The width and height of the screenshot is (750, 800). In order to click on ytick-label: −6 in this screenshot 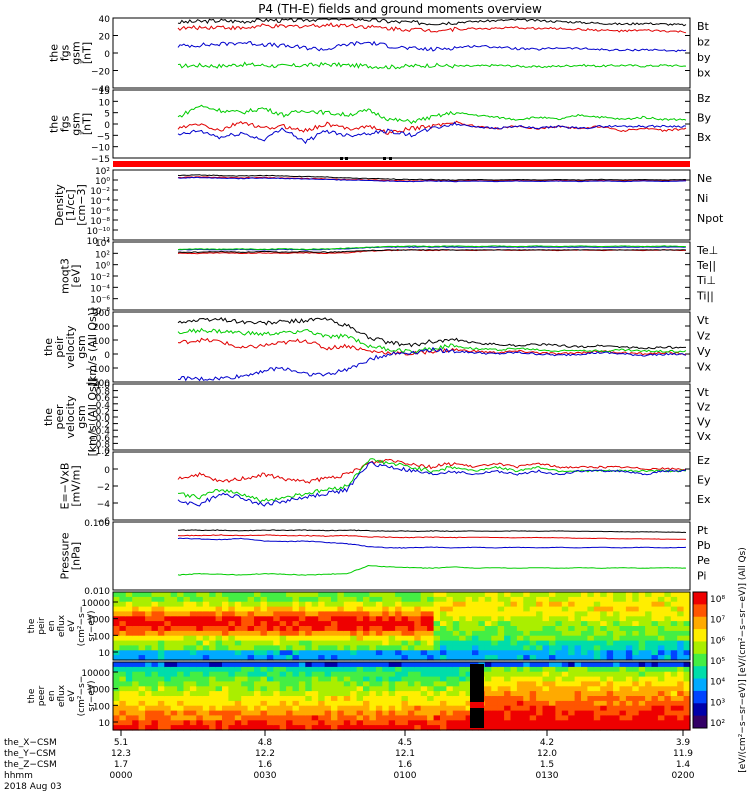, I will do `click(104, 522)`.